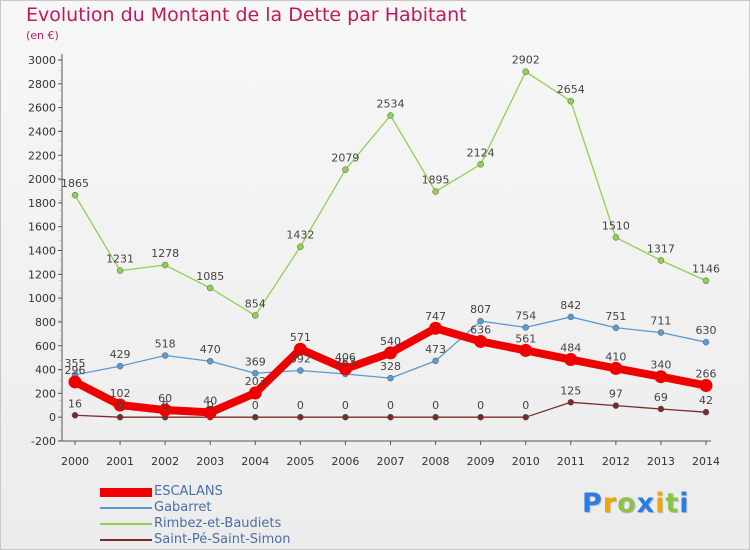 This screenshot has height=550, width=750. Describe the element at coordinates (75, 370) in the screenshot. I see `data-label: 296` at that location.